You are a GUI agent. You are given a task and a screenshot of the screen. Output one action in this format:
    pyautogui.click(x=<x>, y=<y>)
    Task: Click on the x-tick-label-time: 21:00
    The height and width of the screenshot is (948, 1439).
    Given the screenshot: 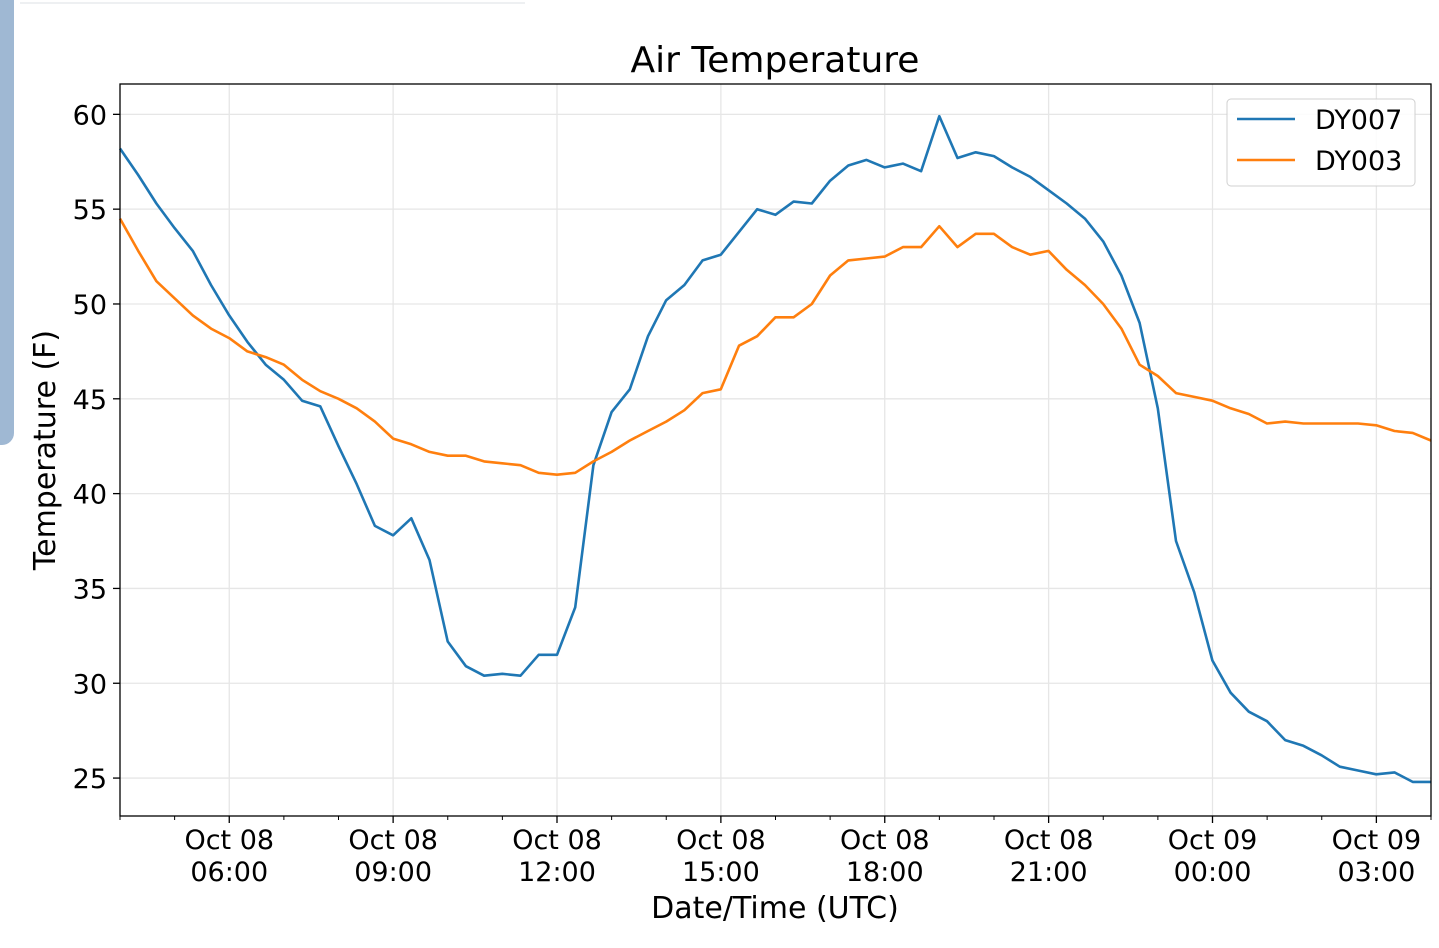 What is the action you would take?
    pyautogui.click(x=1049, y=872)
    